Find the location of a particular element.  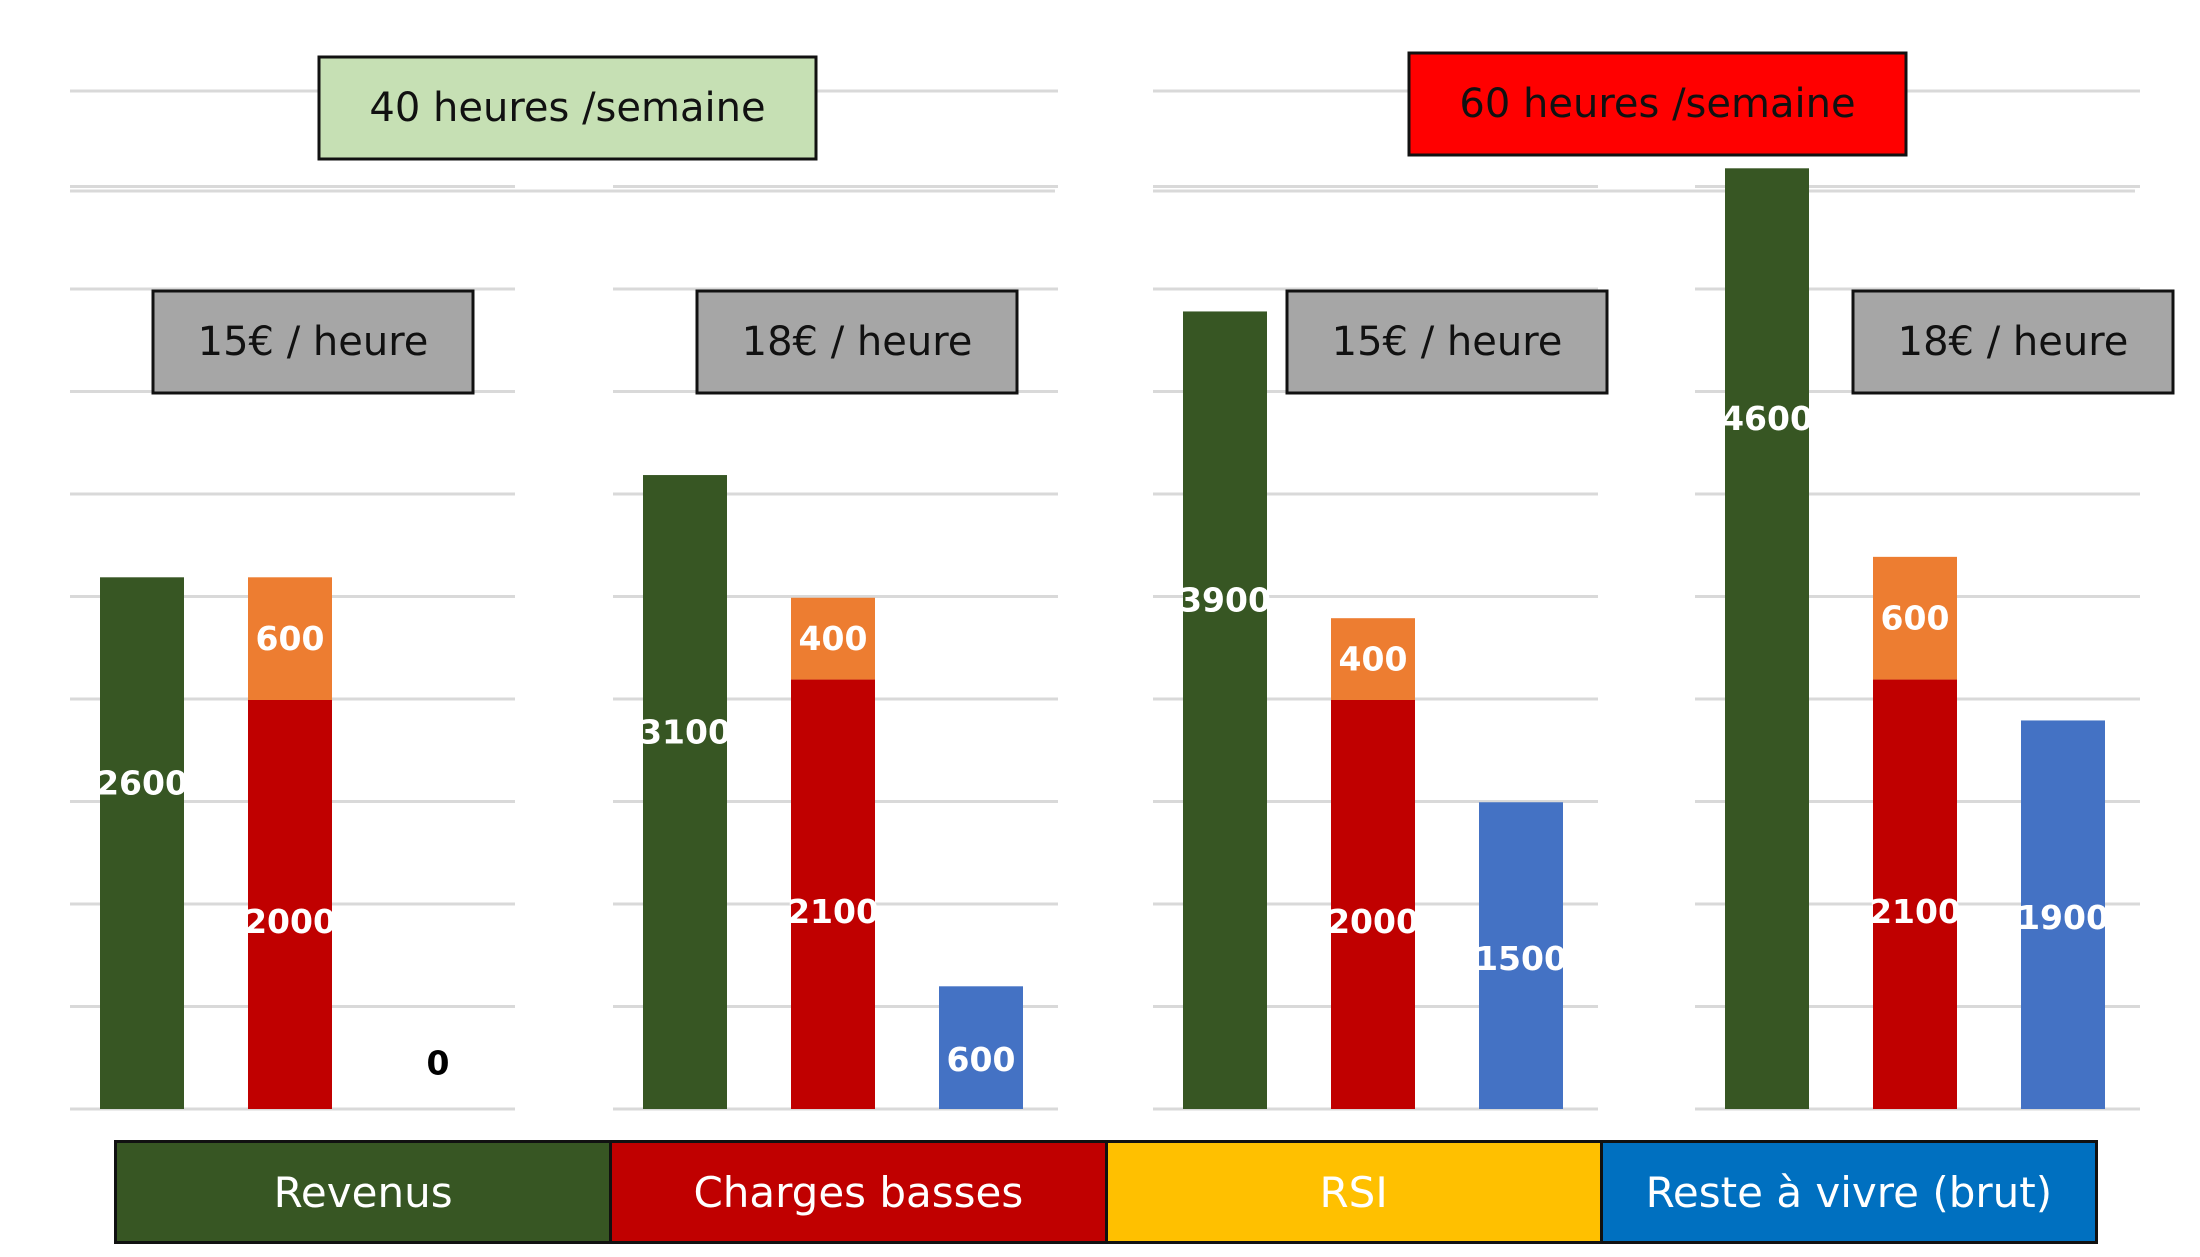

data-label-revenus: 4600 is located at coordinates (1767, 418).